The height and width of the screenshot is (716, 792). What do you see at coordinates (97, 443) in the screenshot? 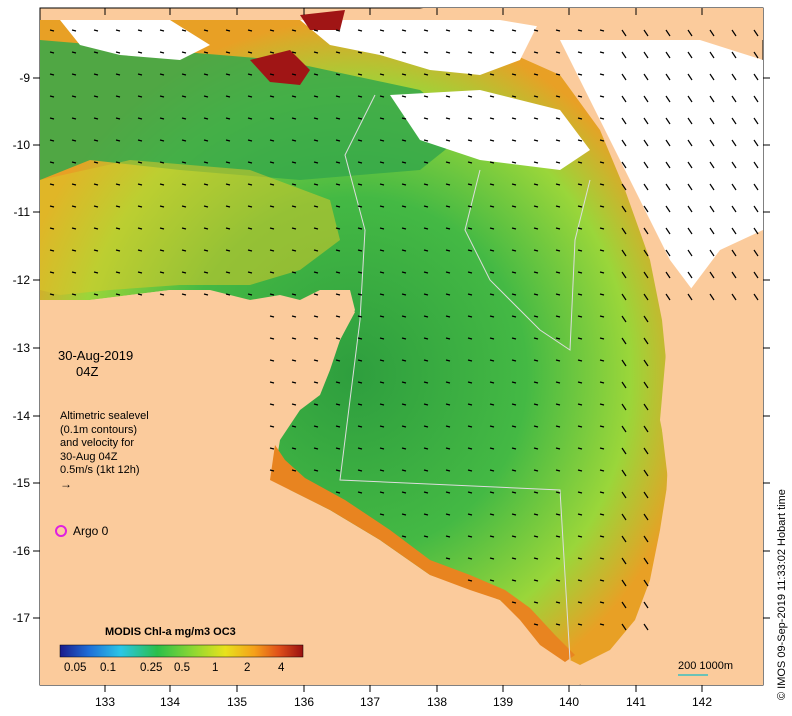
I see `legend-line: and velocity for` at bounding box center [97, 443].